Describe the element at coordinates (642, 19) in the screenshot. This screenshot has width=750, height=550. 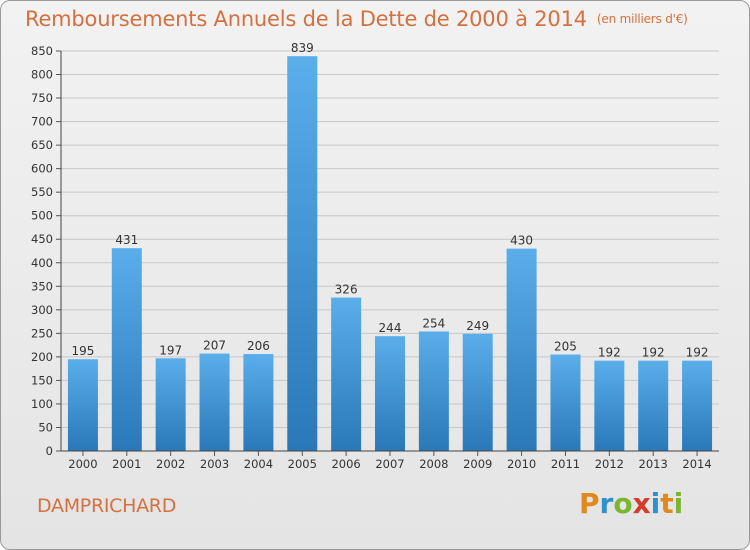
I see `chart-unit: (en milliers d'€)` at that location.